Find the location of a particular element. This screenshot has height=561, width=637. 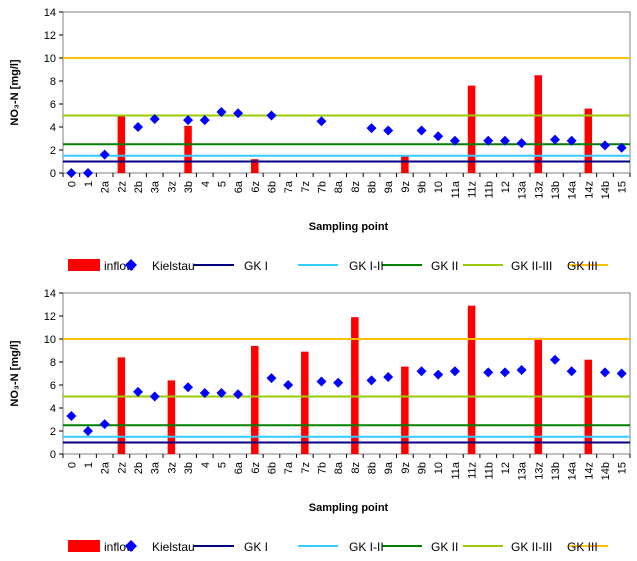

legend-label-gk-i: GK I is located at coordinates (256, 547).